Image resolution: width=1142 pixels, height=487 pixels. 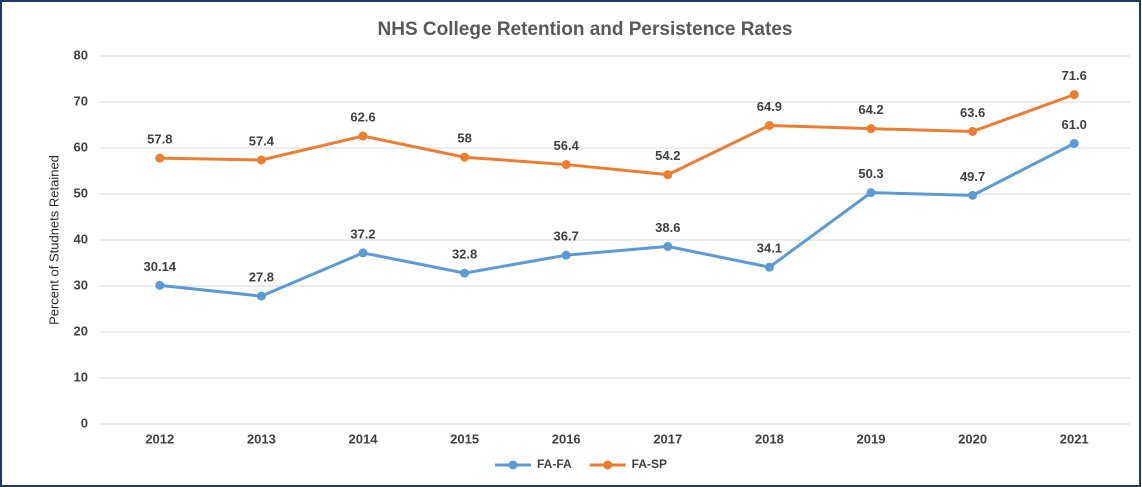 I want to click on data-label: 37.2, so click(x=362, y=233).